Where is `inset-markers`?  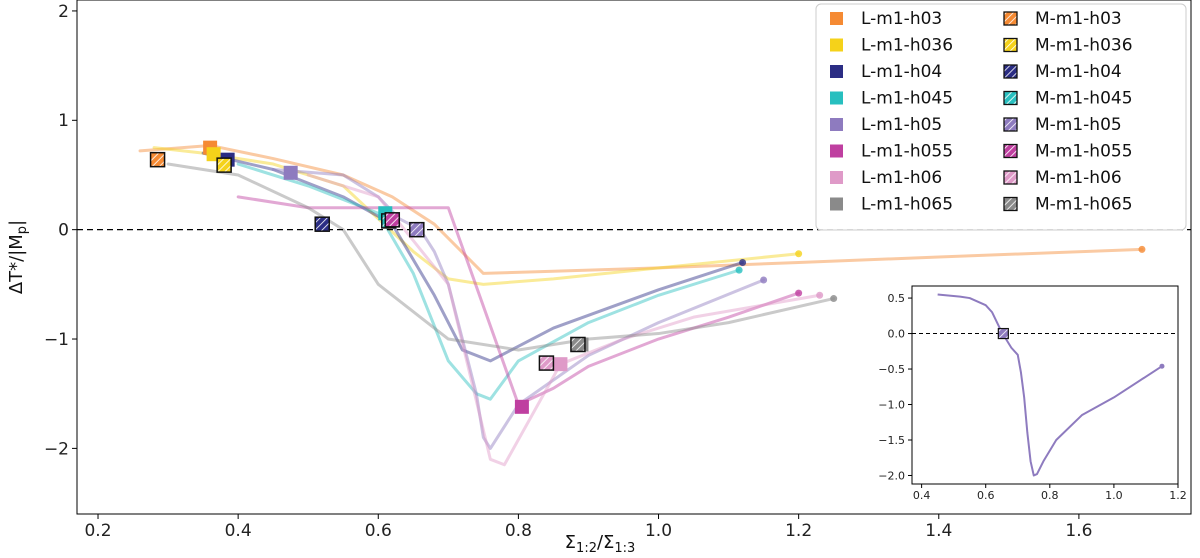 inset-markers is located at coordinates (1003, 333).